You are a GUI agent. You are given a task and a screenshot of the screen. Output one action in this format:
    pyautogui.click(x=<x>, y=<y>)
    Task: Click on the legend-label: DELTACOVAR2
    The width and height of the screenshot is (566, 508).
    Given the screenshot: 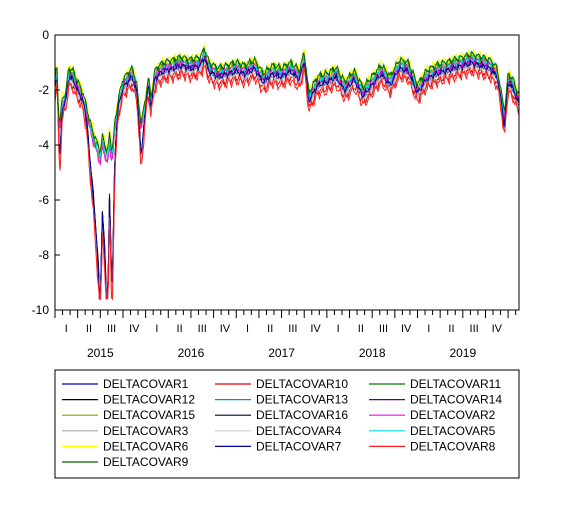 What is the action you would take?
    pyautogui.click(x=453, y=415)
    